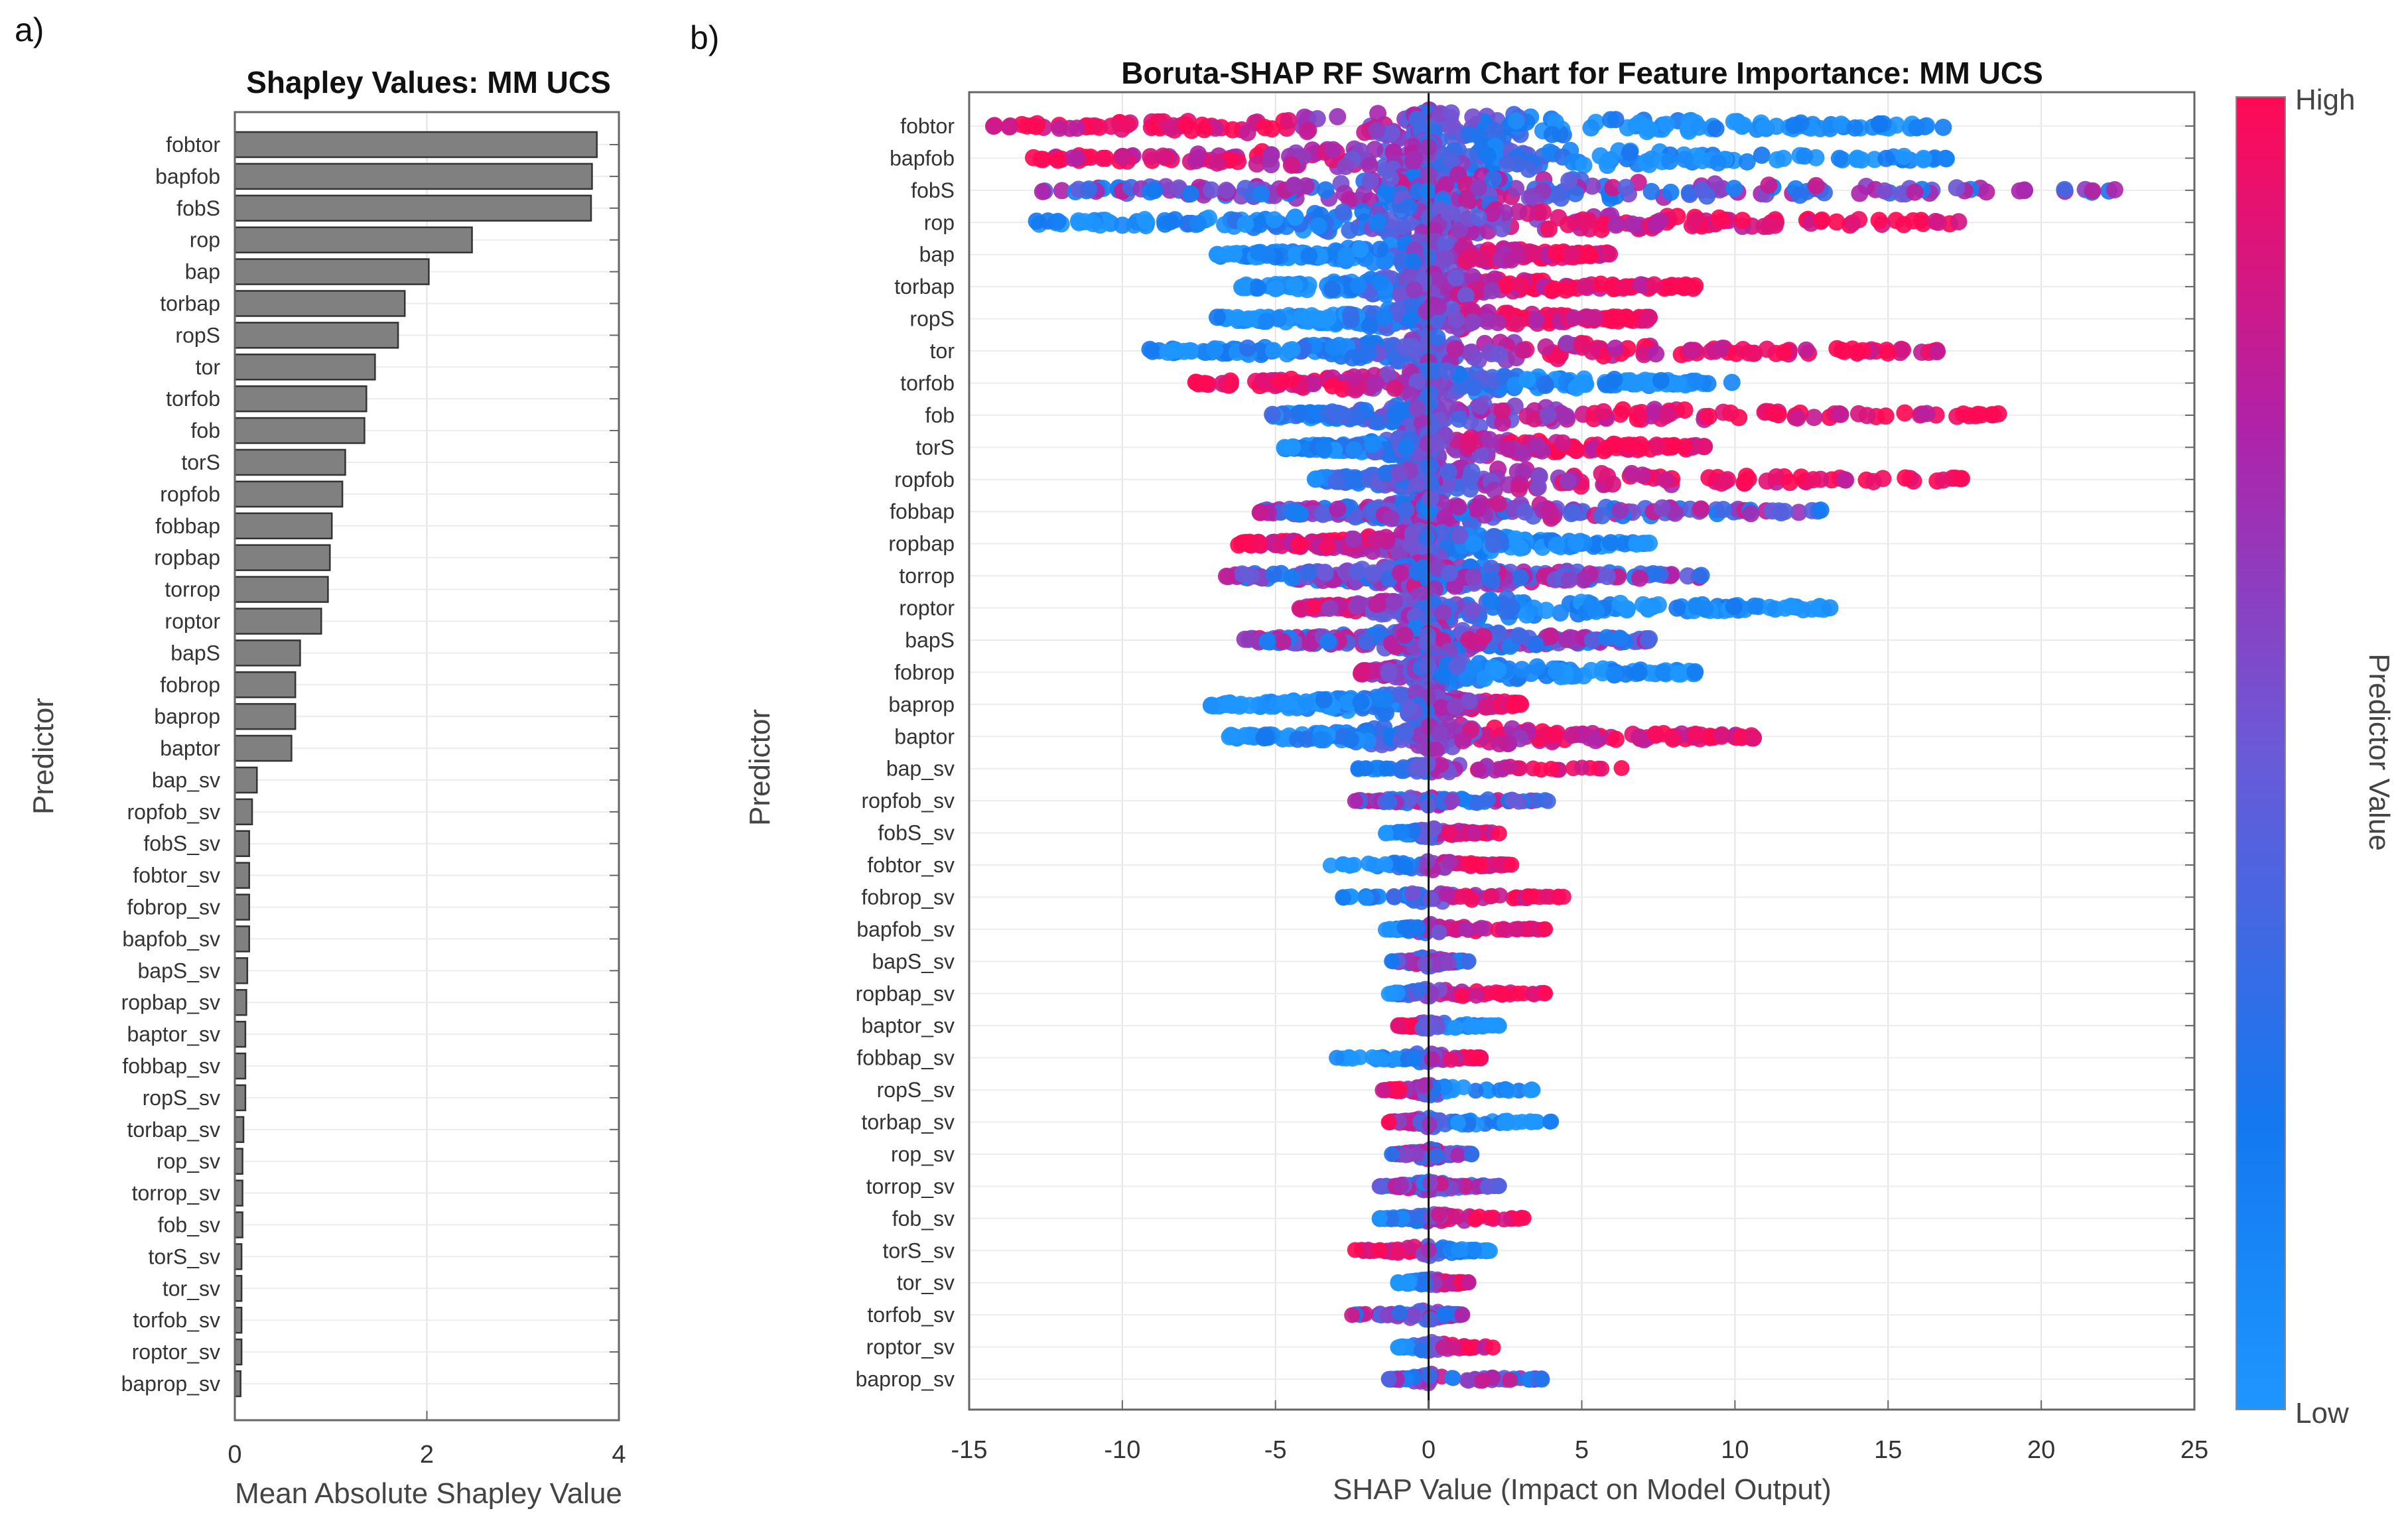  Describe the element at coordinates (193, 399) in the screenshot. I see `bar-y-label-torfob: torfob` at that location.